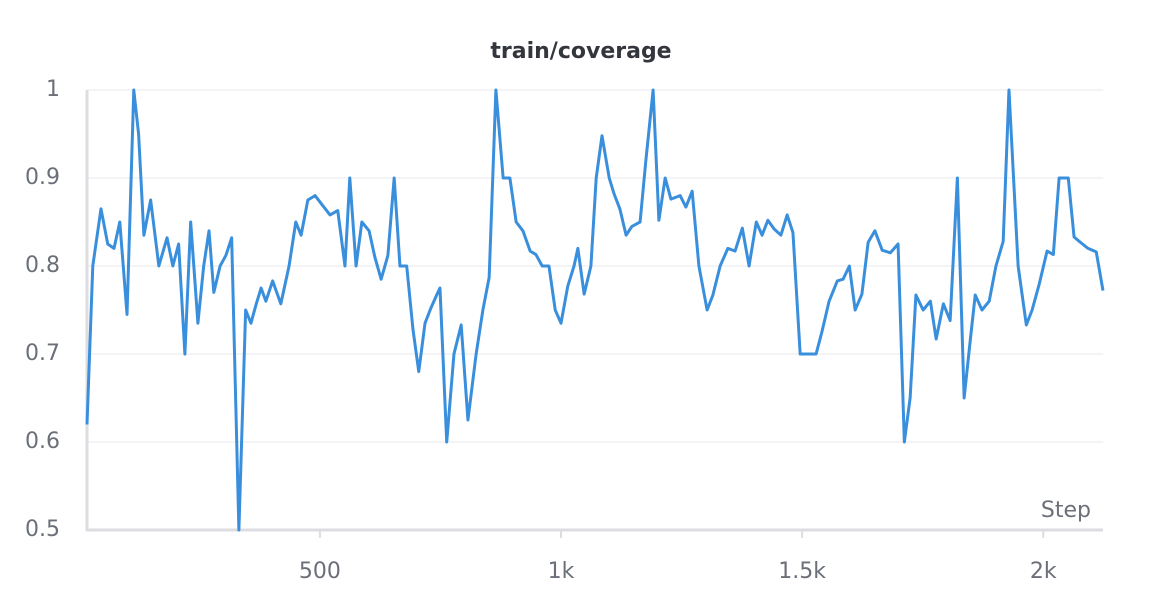 The image size is (1162, 610). Describe the element at coordinates (42, 177) in the screenshot. I see `y-tick-label: 0.9` at that location.